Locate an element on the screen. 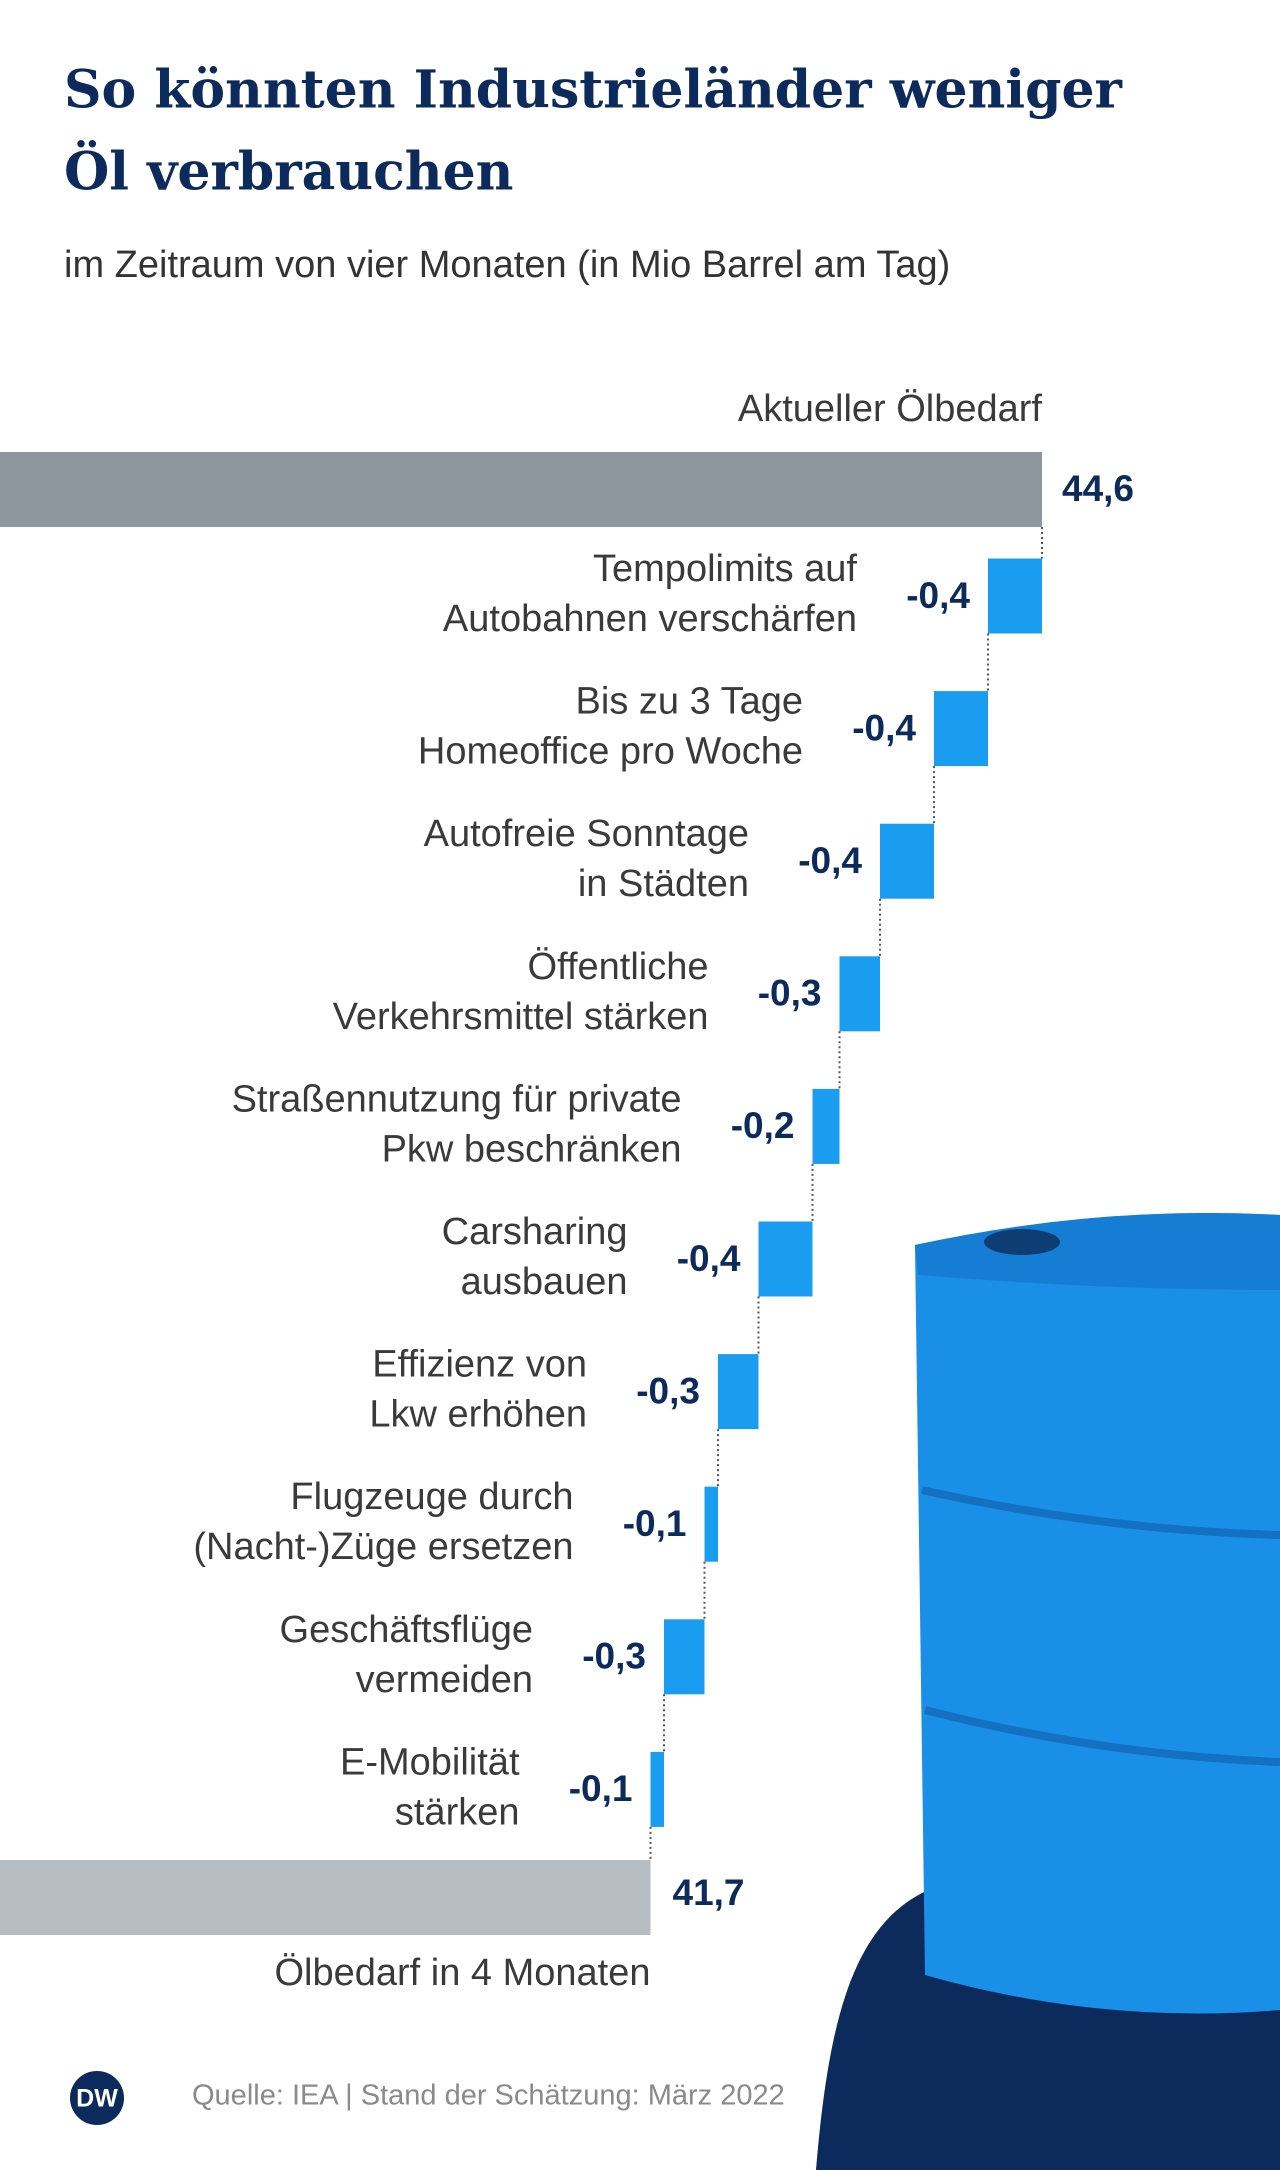 The image size is (1280, 2170). category-label: in Städten is located at coordinates (663, 884).